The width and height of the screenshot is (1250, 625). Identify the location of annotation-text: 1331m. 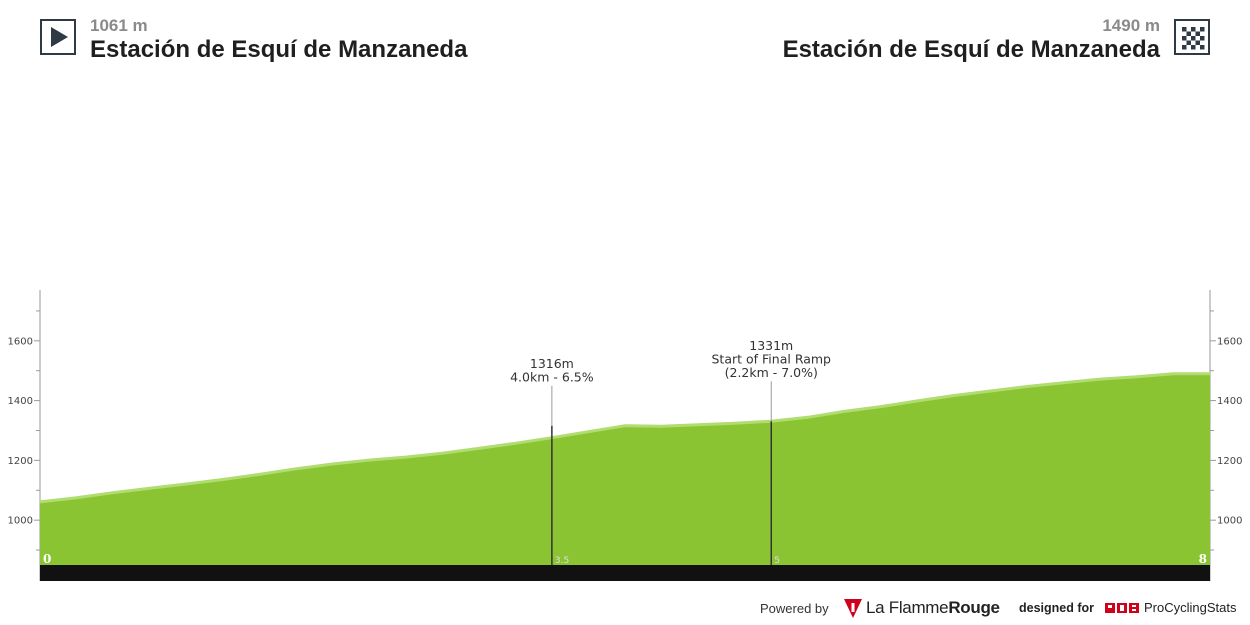
(771, 345).